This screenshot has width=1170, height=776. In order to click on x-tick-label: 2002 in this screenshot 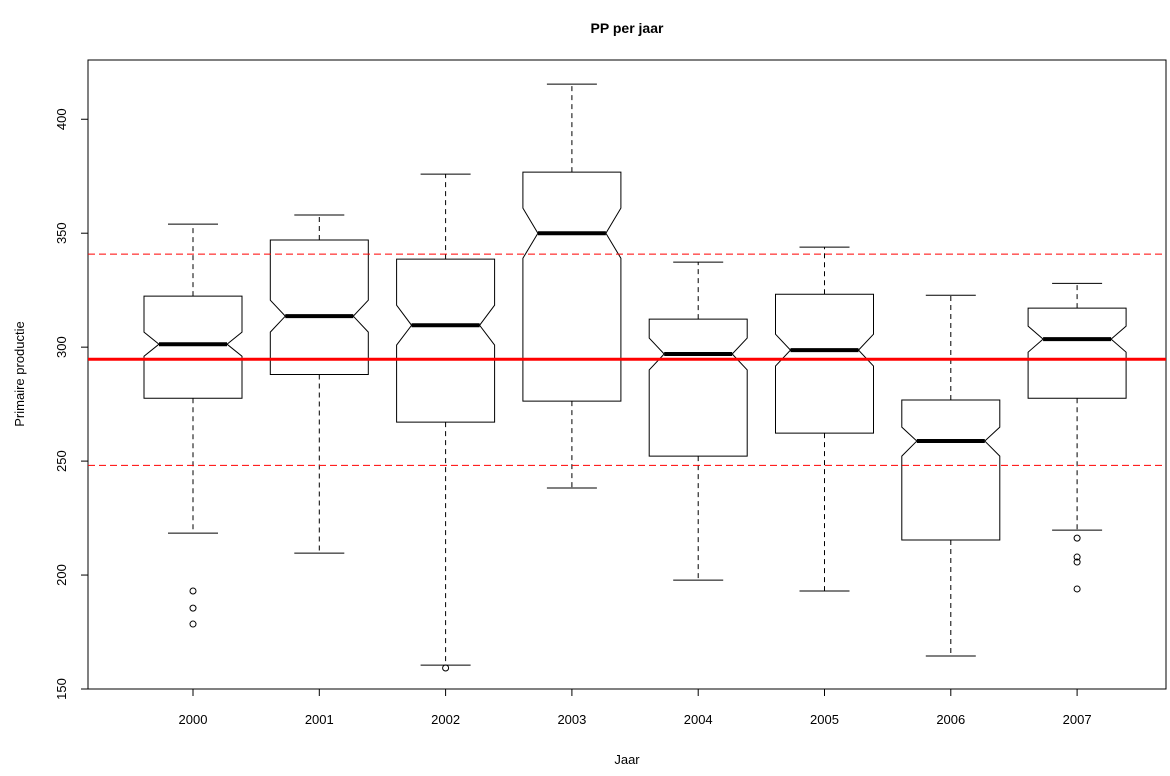, I will do `click(445, 719)`.